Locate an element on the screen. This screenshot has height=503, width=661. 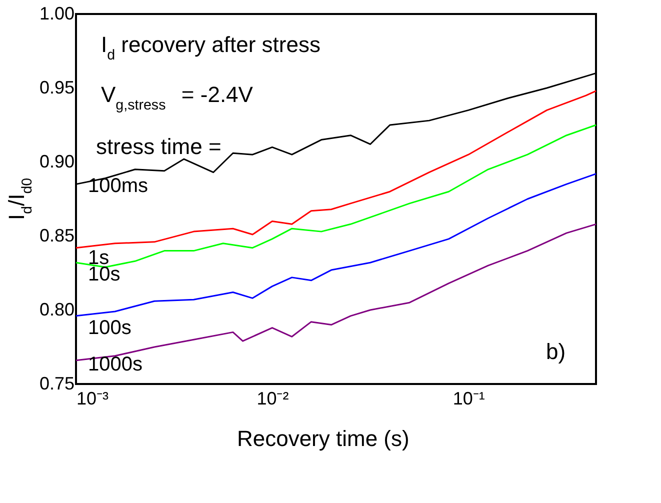
x-axis-title: Recovery time (s) is located at coordinates (323, 438).